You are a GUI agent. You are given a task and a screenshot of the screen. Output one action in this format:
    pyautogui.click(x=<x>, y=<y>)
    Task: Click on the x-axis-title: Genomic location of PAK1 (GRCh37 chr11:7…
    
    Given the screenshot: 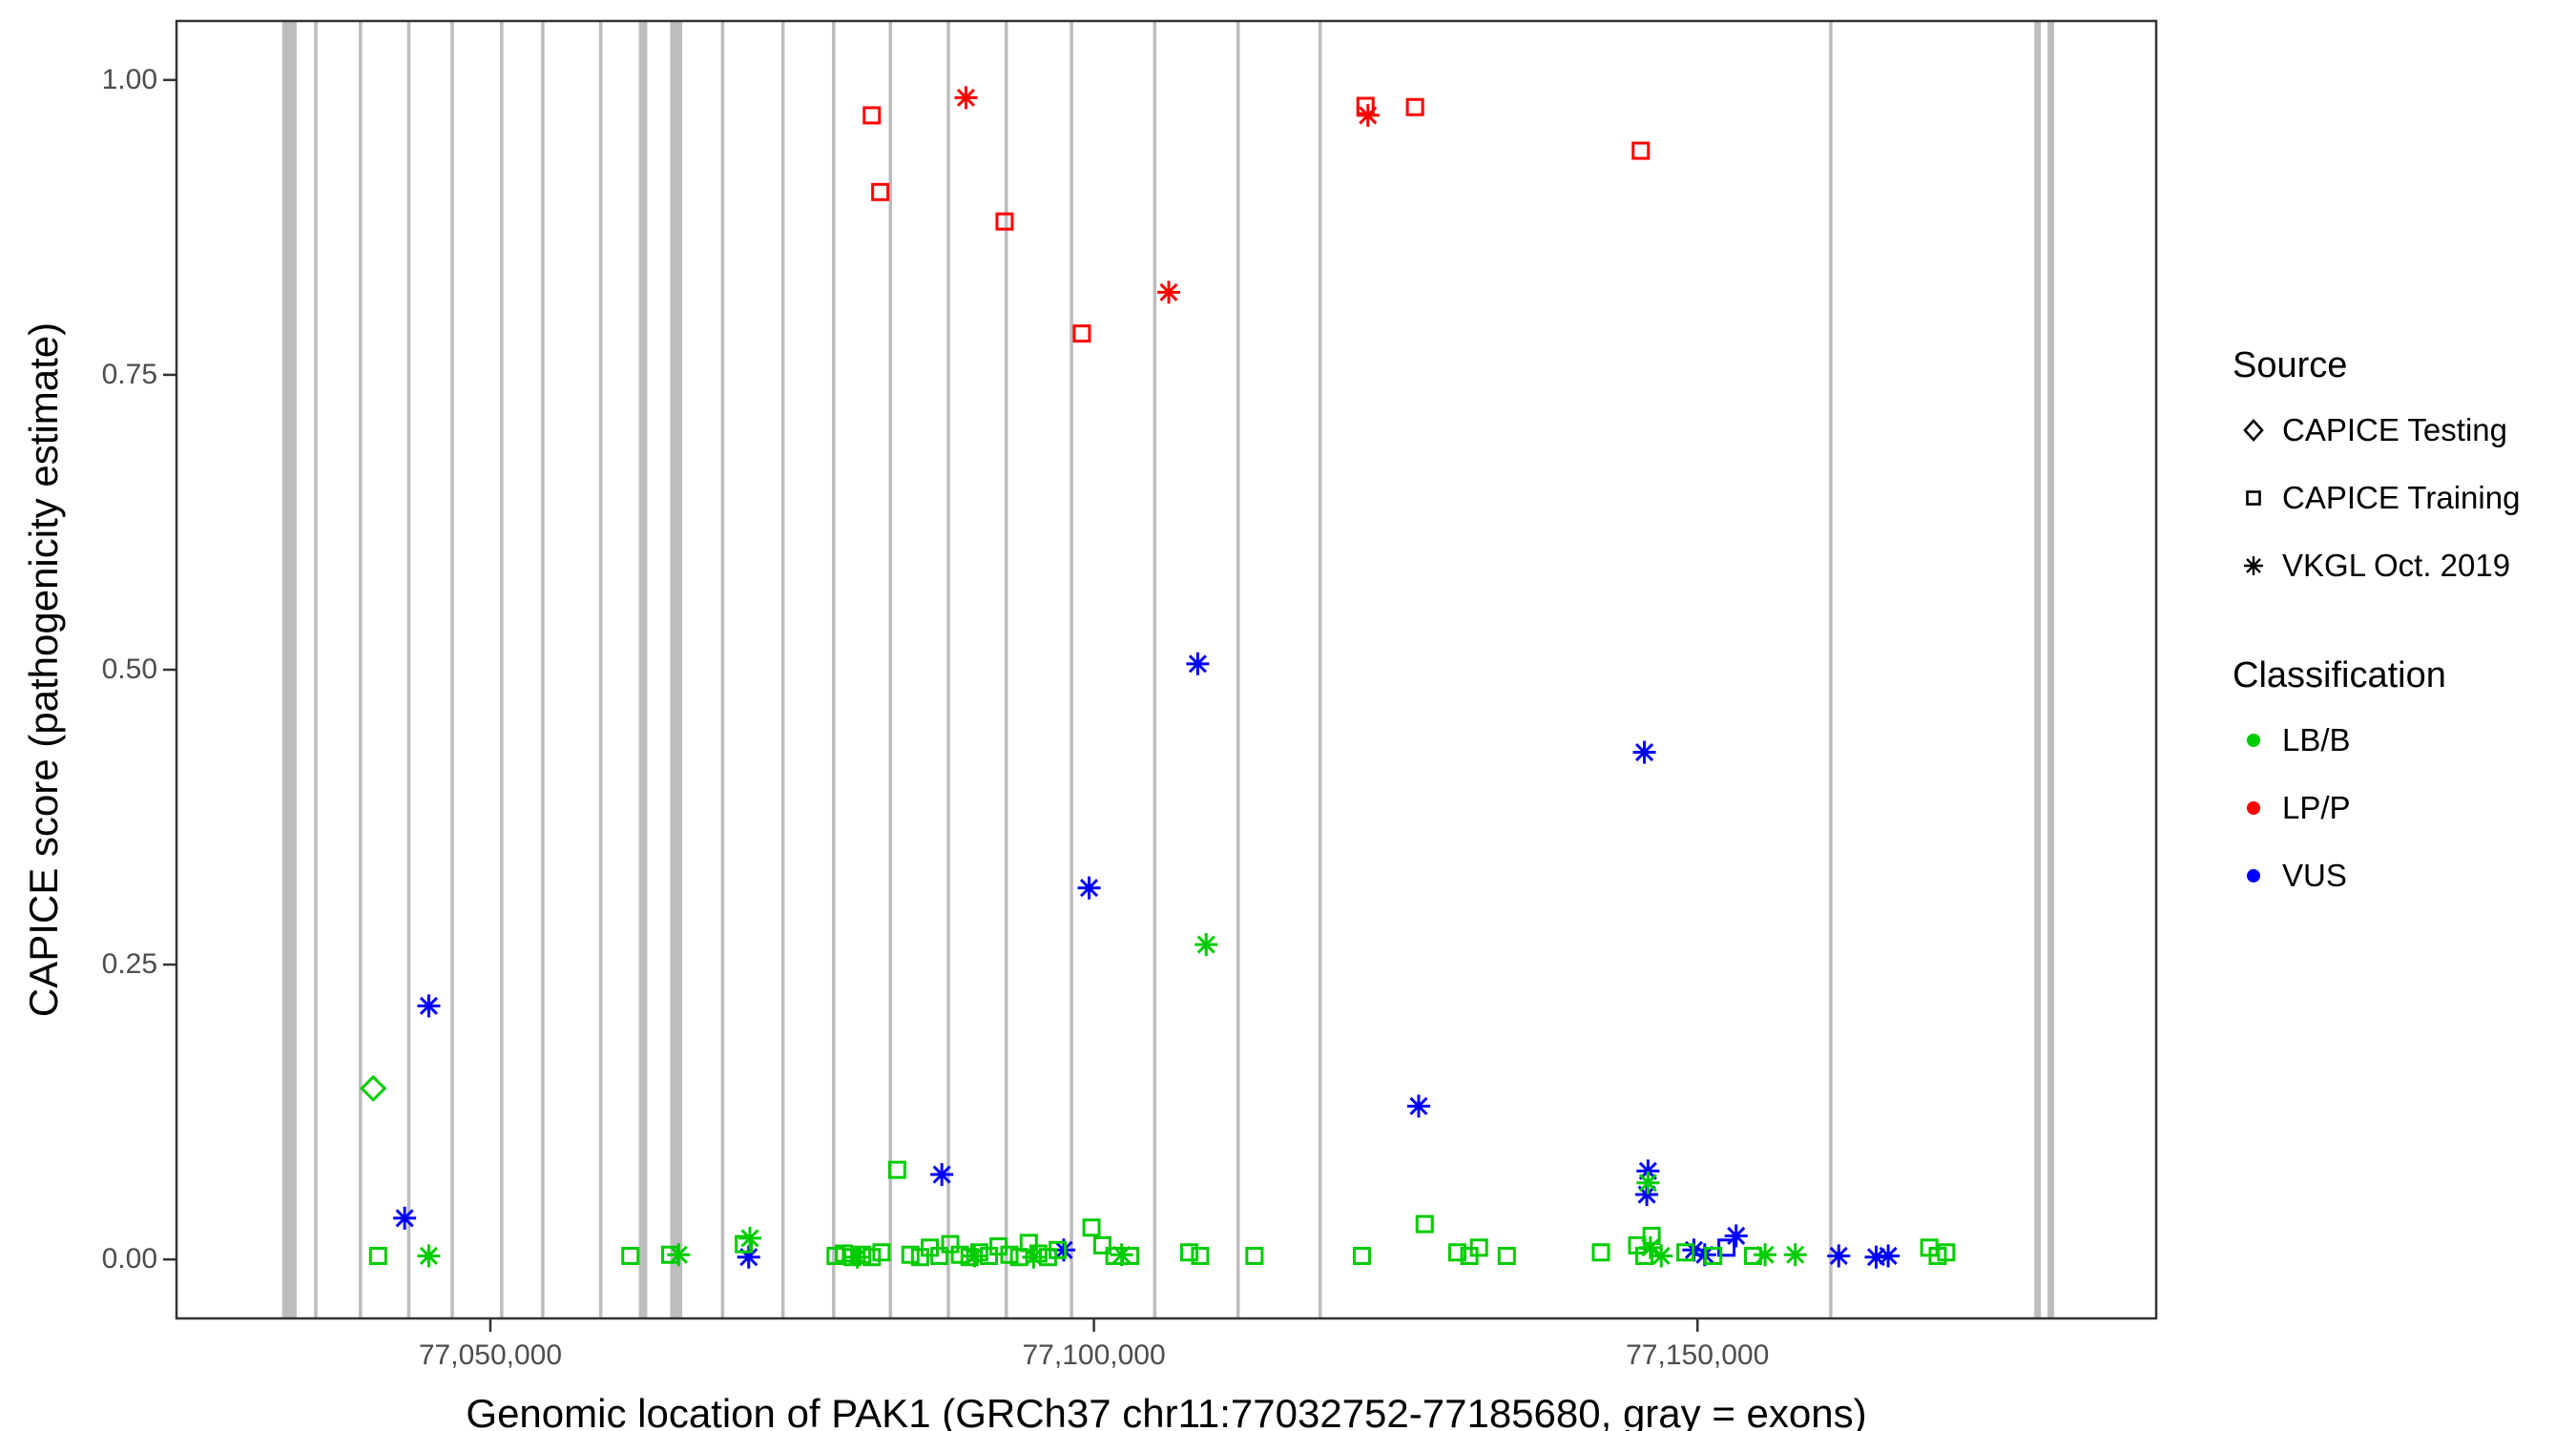 What is the action you would take?
    pyautogui.click(x=1166, y=1411)
    